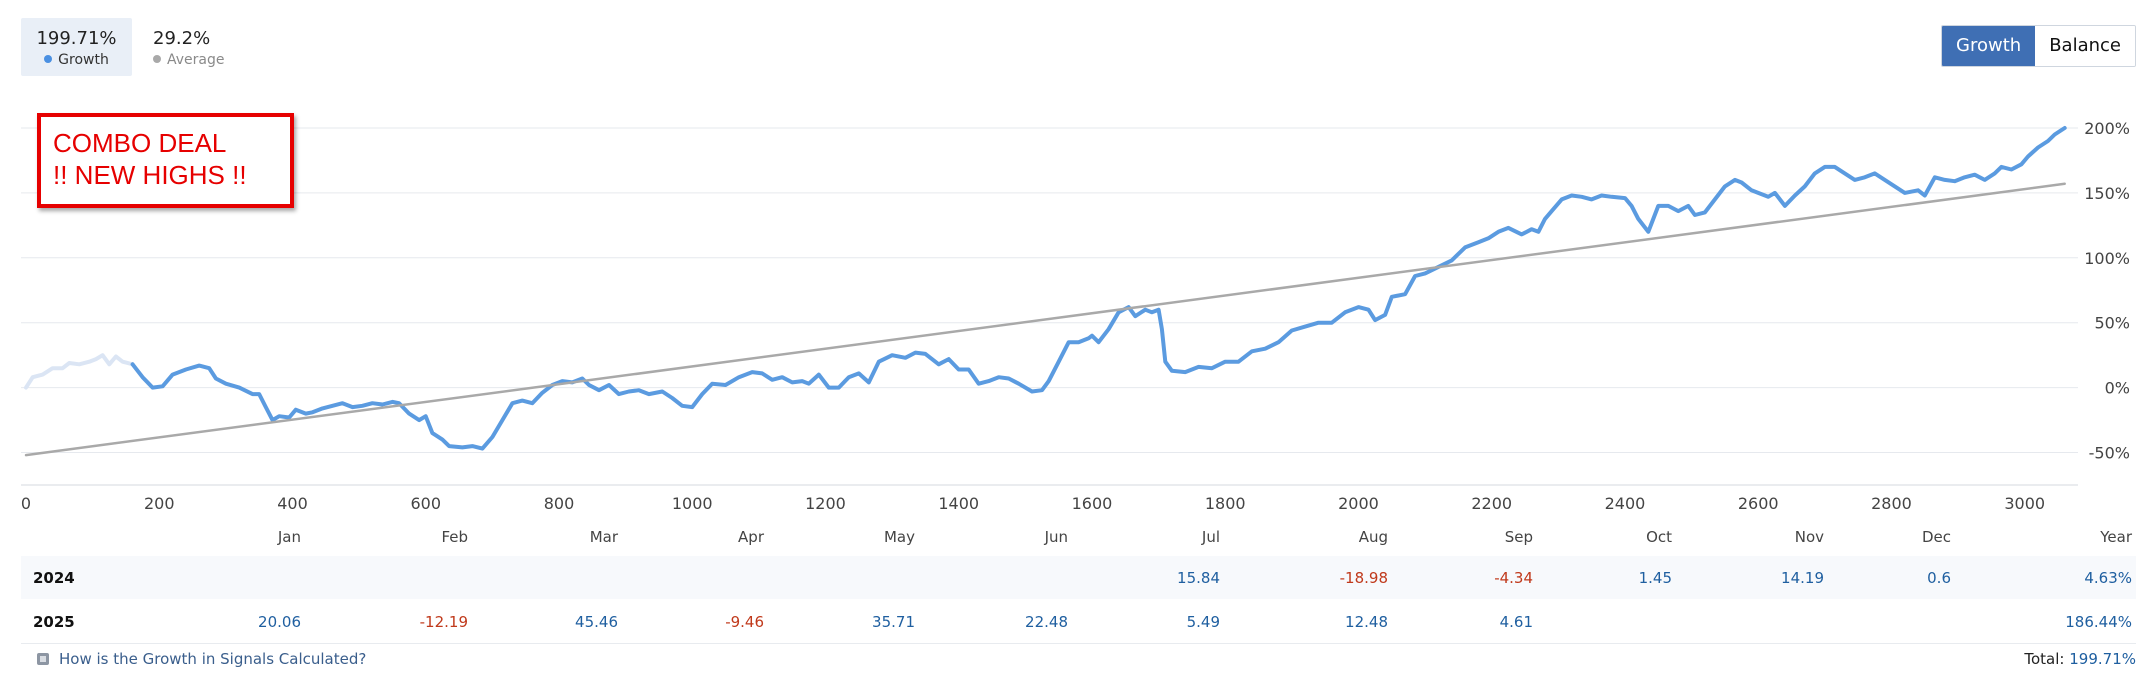  What do you see at coordinates (213, 659) in the screenshot?
I see `help-link-text: How is the Growth in Signals Calculated?` at bounding box center [213, 659].